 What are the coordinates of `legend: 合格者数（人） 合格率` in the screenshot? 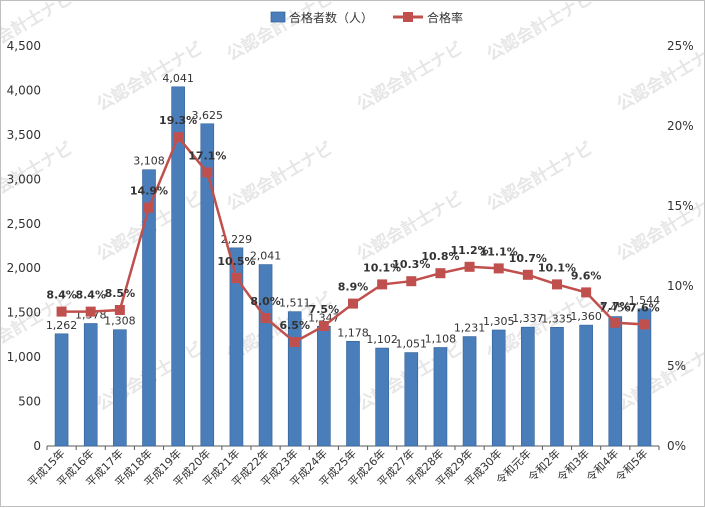 It's located at (366, 17).